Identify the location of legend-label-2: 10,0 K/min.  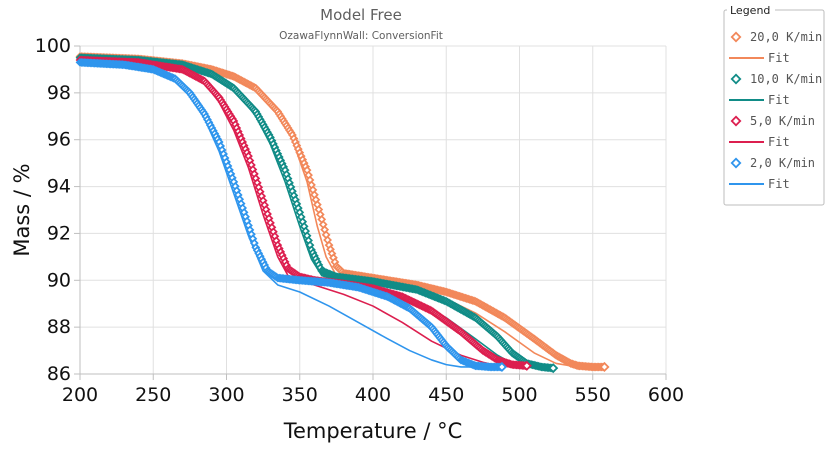
(786, 79).